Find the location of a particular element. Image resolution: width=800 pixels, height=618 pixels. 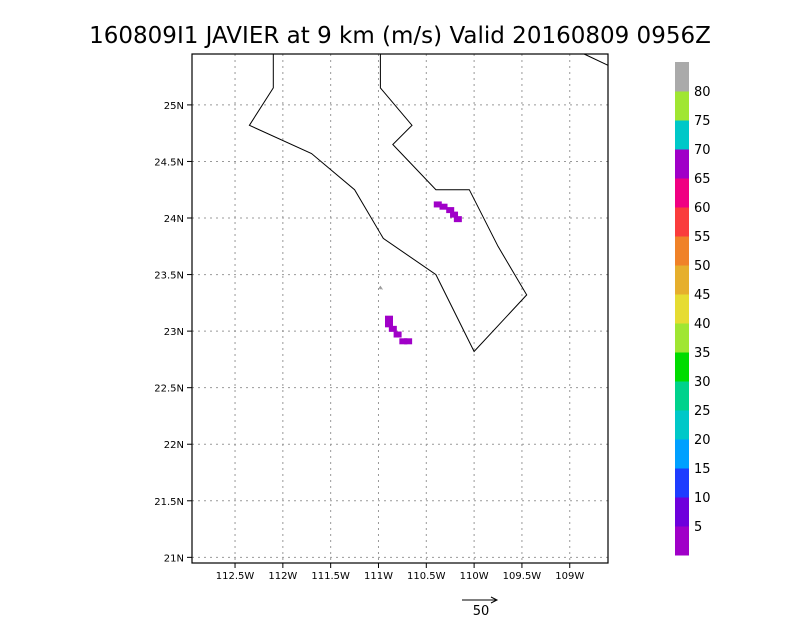

colorbar: 5 10 15 20 25 30 35 40 45 50 55 60 65 70 75 80 is located at coordinates (693, 309).